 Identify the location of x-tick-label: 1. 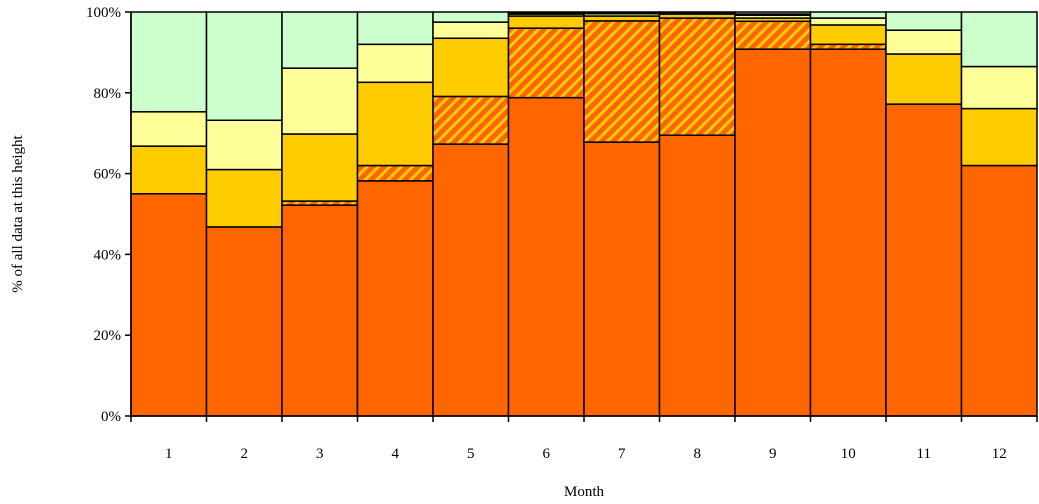
(169, 454).